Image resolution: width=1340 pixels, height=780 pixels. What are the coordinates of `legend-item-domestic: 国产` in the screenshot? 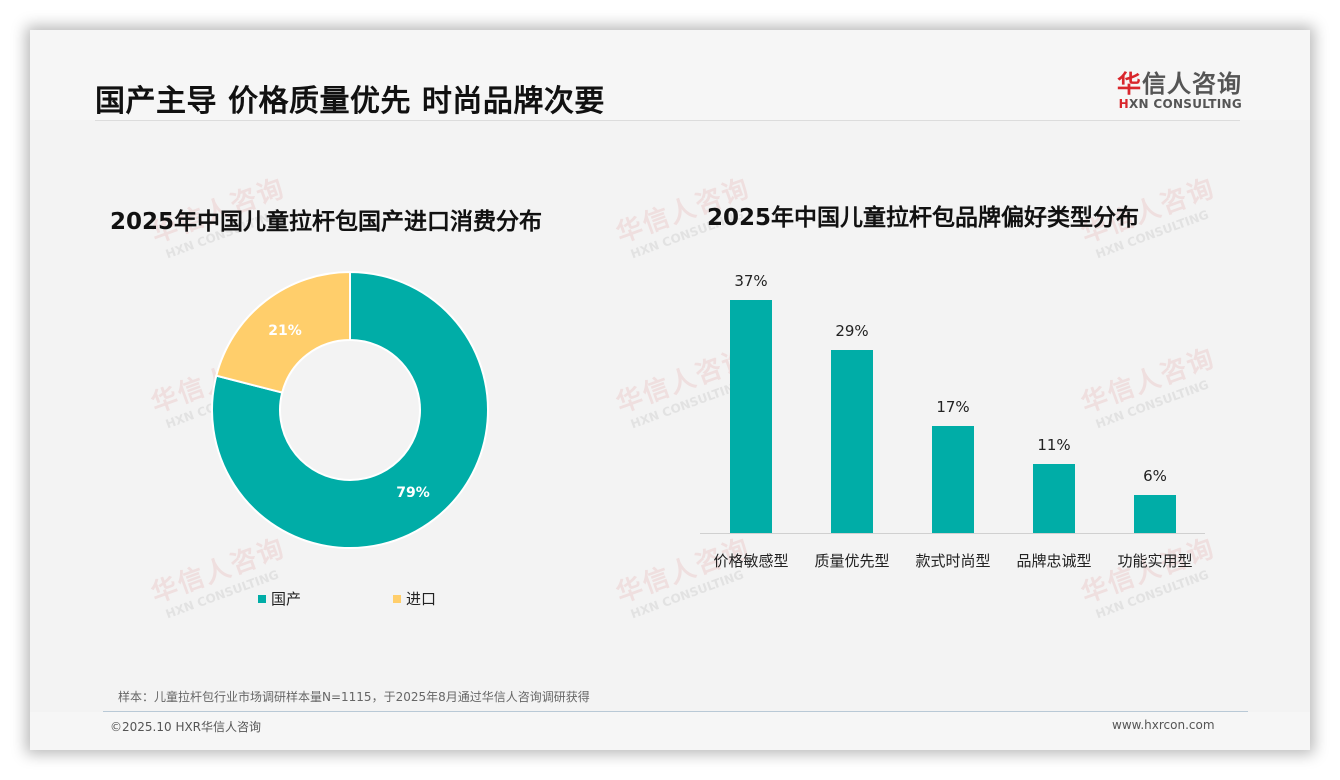 It's located at (279, 598).